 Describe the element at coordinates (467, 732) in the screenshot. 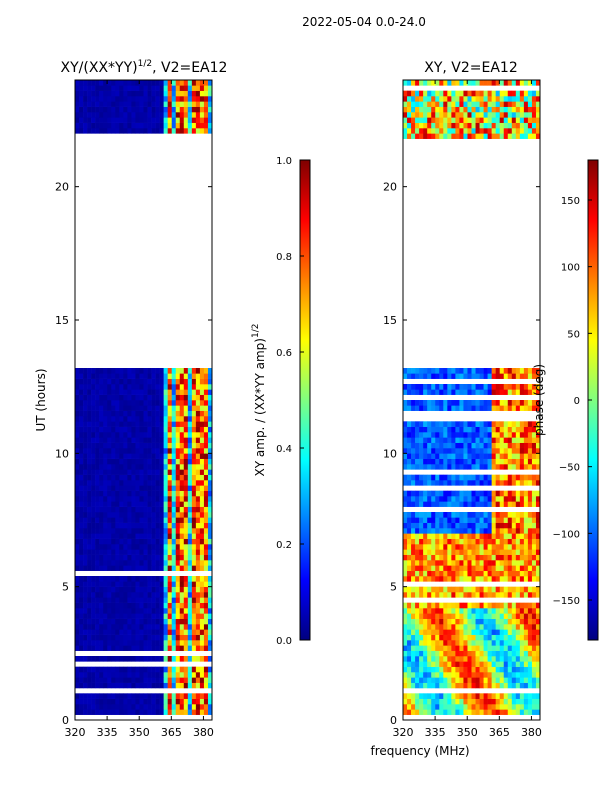

I see `x-tick-label: 350` at that location.